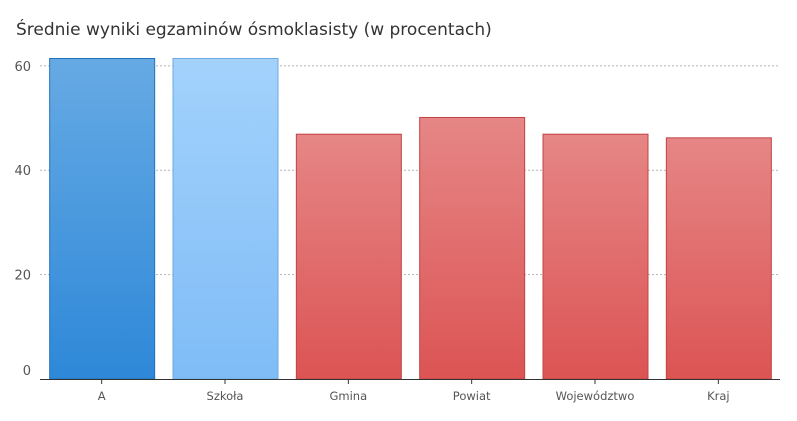  What do you see at coordinates (348, 256) in the screenshot?
I see `bar-gmina` at bounding box center [348, 256].